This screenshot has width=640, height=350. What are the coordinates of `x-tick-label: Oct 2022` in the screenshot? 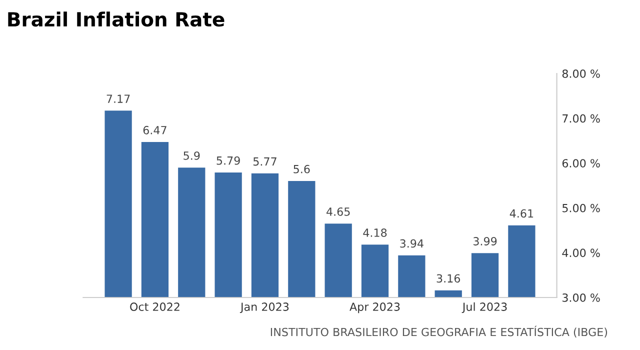 It's located at (155, 306).